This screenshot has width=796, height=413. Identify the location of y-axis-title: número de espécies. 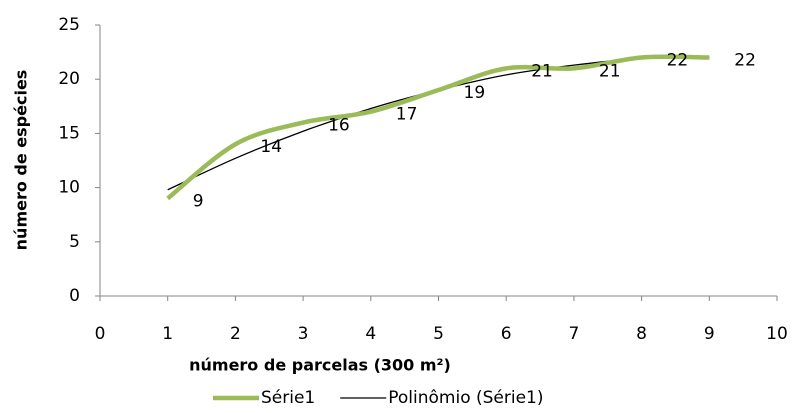
(21, 160).